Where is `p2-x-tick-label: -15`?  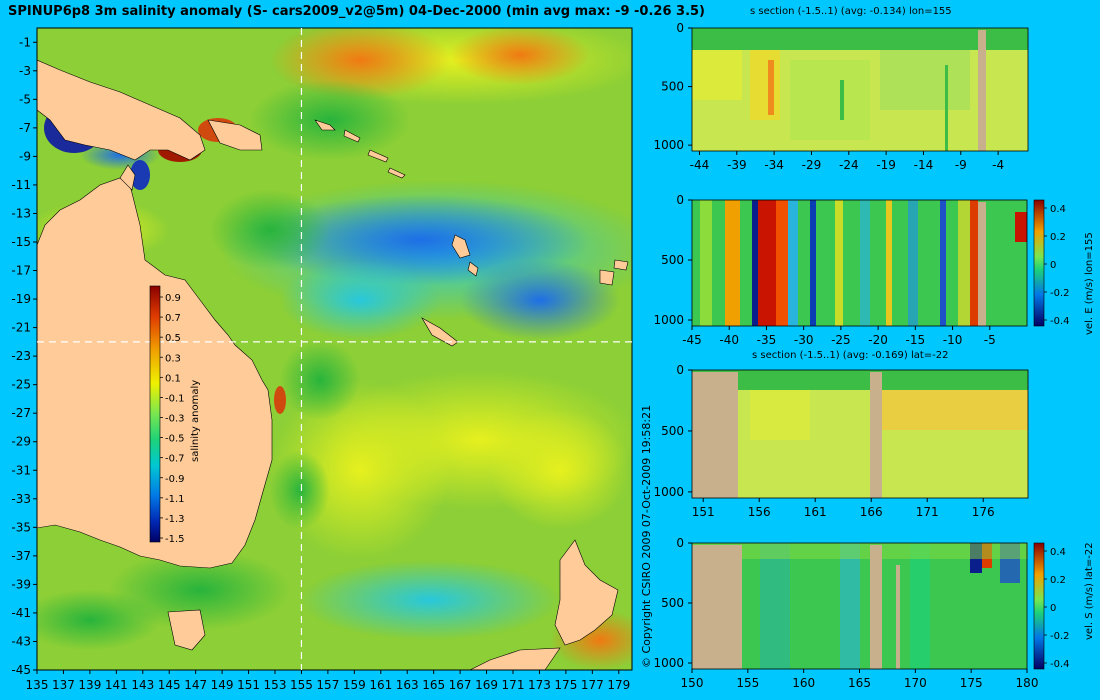 p2-x-tick-label: -15 is located at coordinates (916, 340).